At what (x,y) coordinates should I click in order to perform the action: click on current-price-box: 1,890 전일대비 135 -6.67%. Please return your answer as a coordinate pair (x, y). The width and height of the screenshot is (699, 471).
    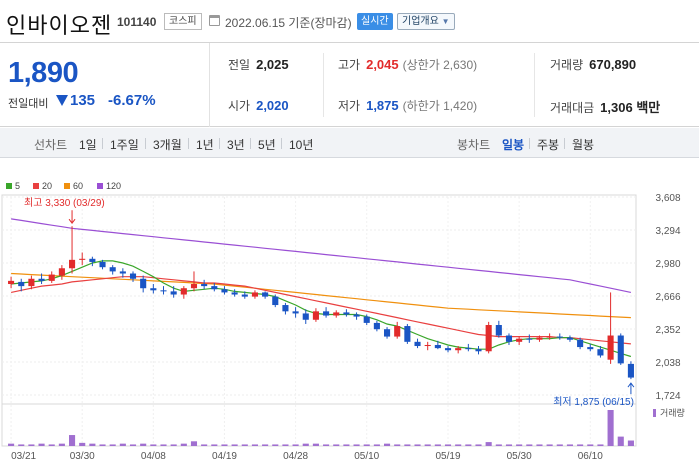
    Looking at the image, I should click on (105, 85).